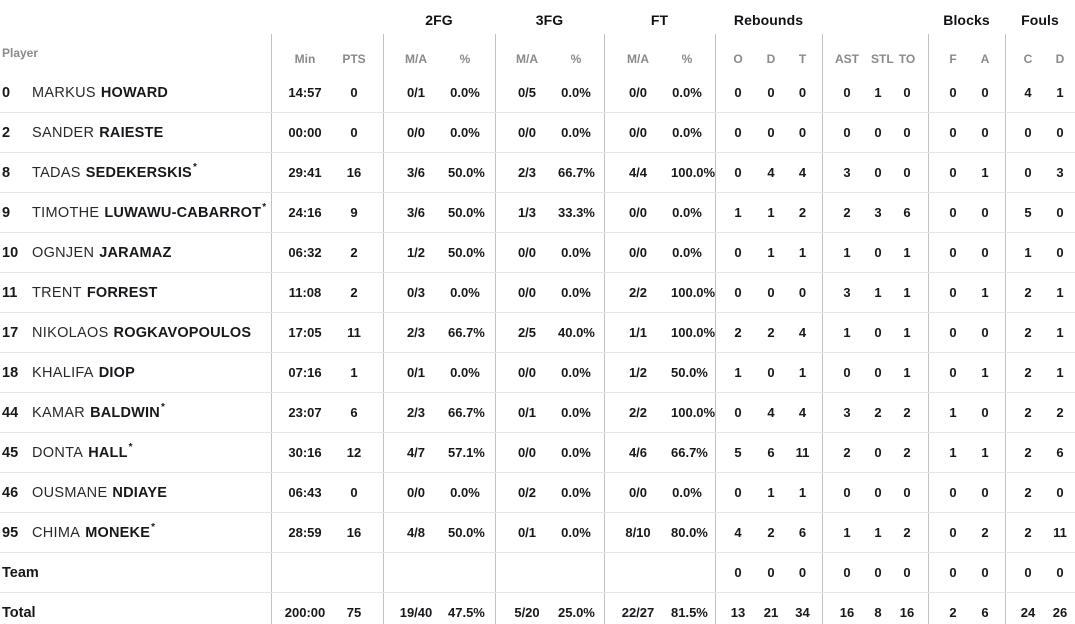  I want to click on cell-points: 12, so click(354, 452).